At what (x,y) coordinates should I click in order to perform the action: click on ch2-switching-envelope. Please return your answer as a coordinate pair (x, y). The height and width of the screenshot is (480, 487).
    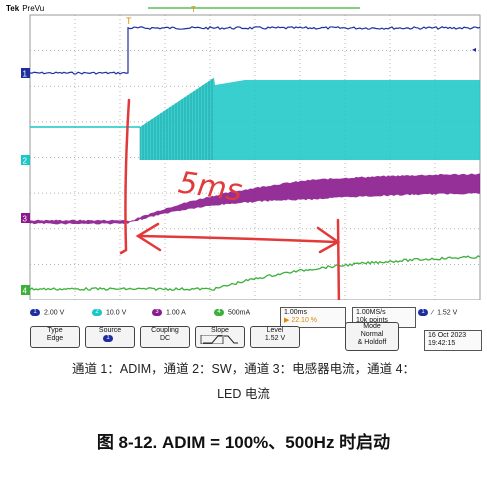
    Looking at the image, I should click on (310, 118).